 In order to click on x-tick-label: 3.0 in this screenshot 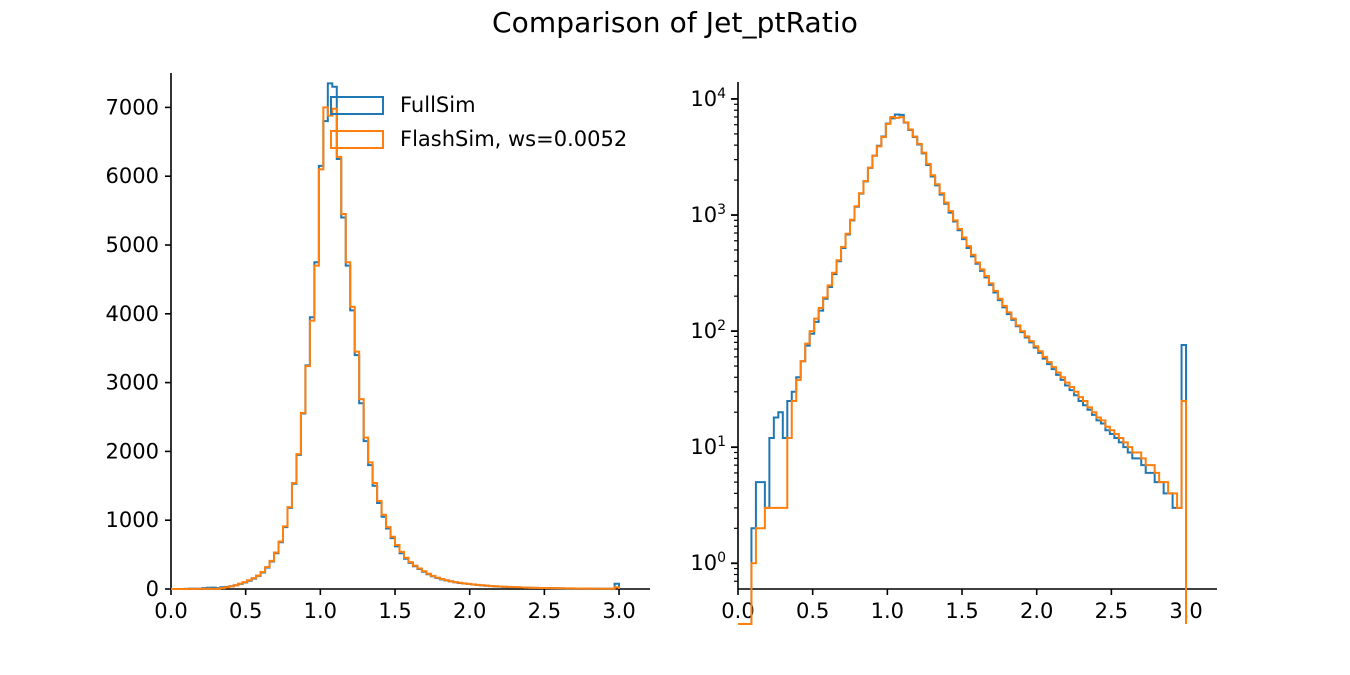, I will do `click(618, 611)`.